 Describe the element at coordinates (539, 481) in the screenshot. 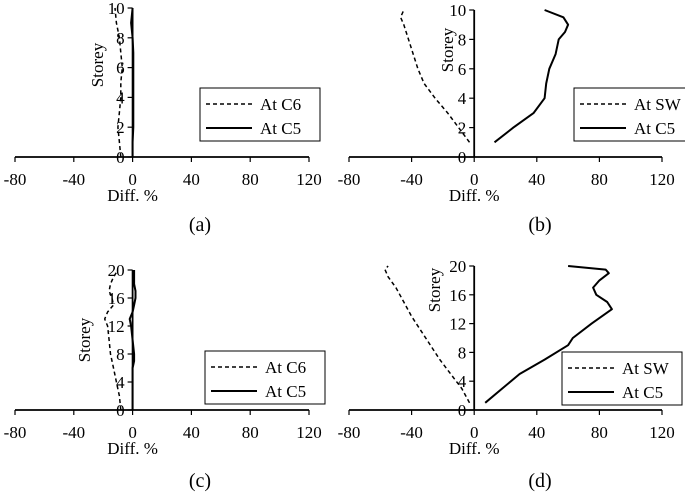

I see `panel-caption: (d)` at that location.